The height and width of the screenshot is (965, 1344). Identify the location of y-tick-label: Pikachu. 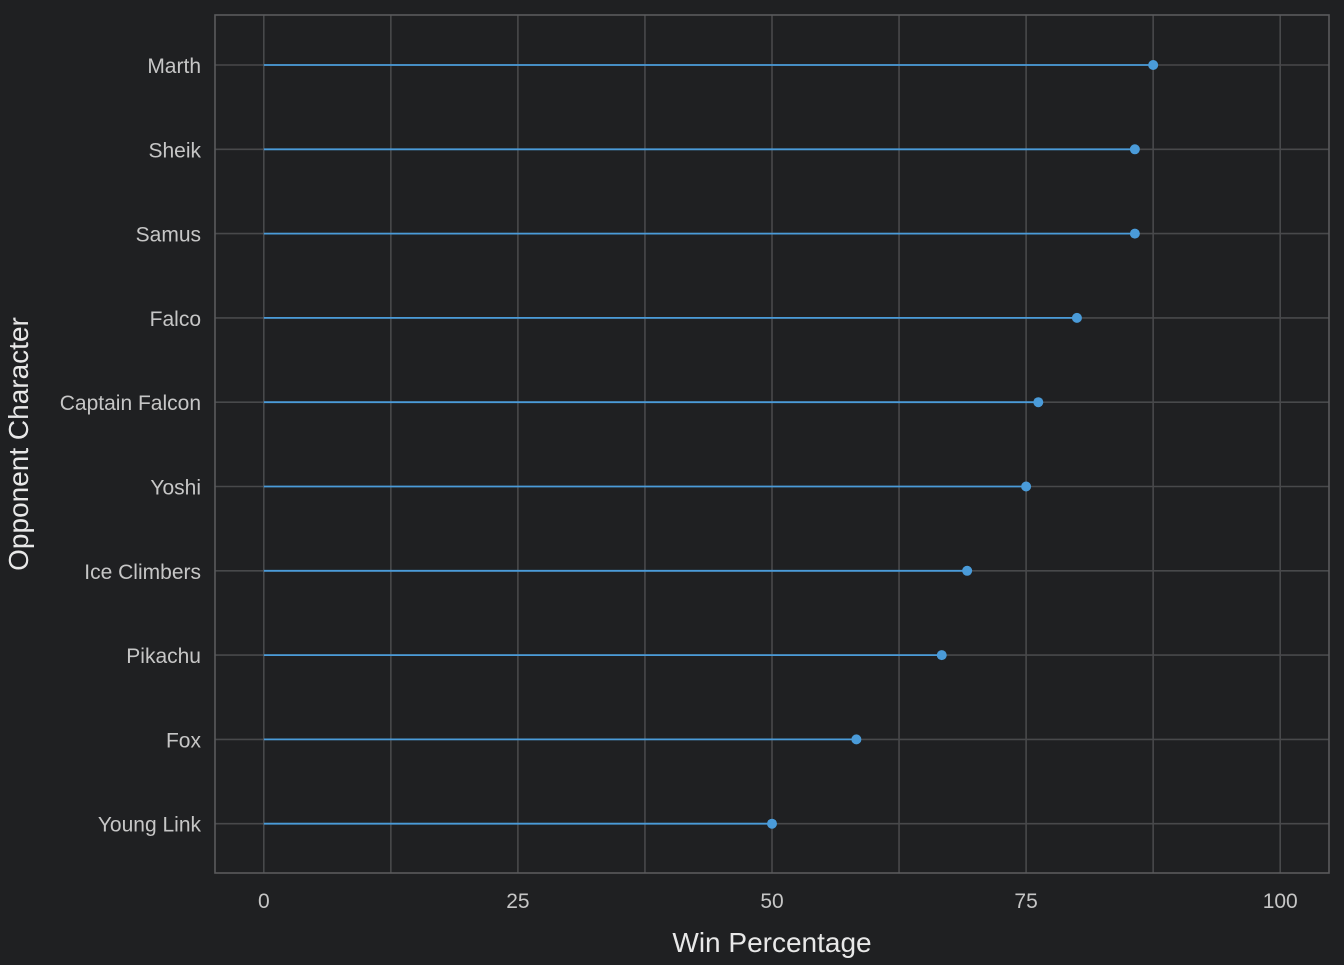
(163, 656).